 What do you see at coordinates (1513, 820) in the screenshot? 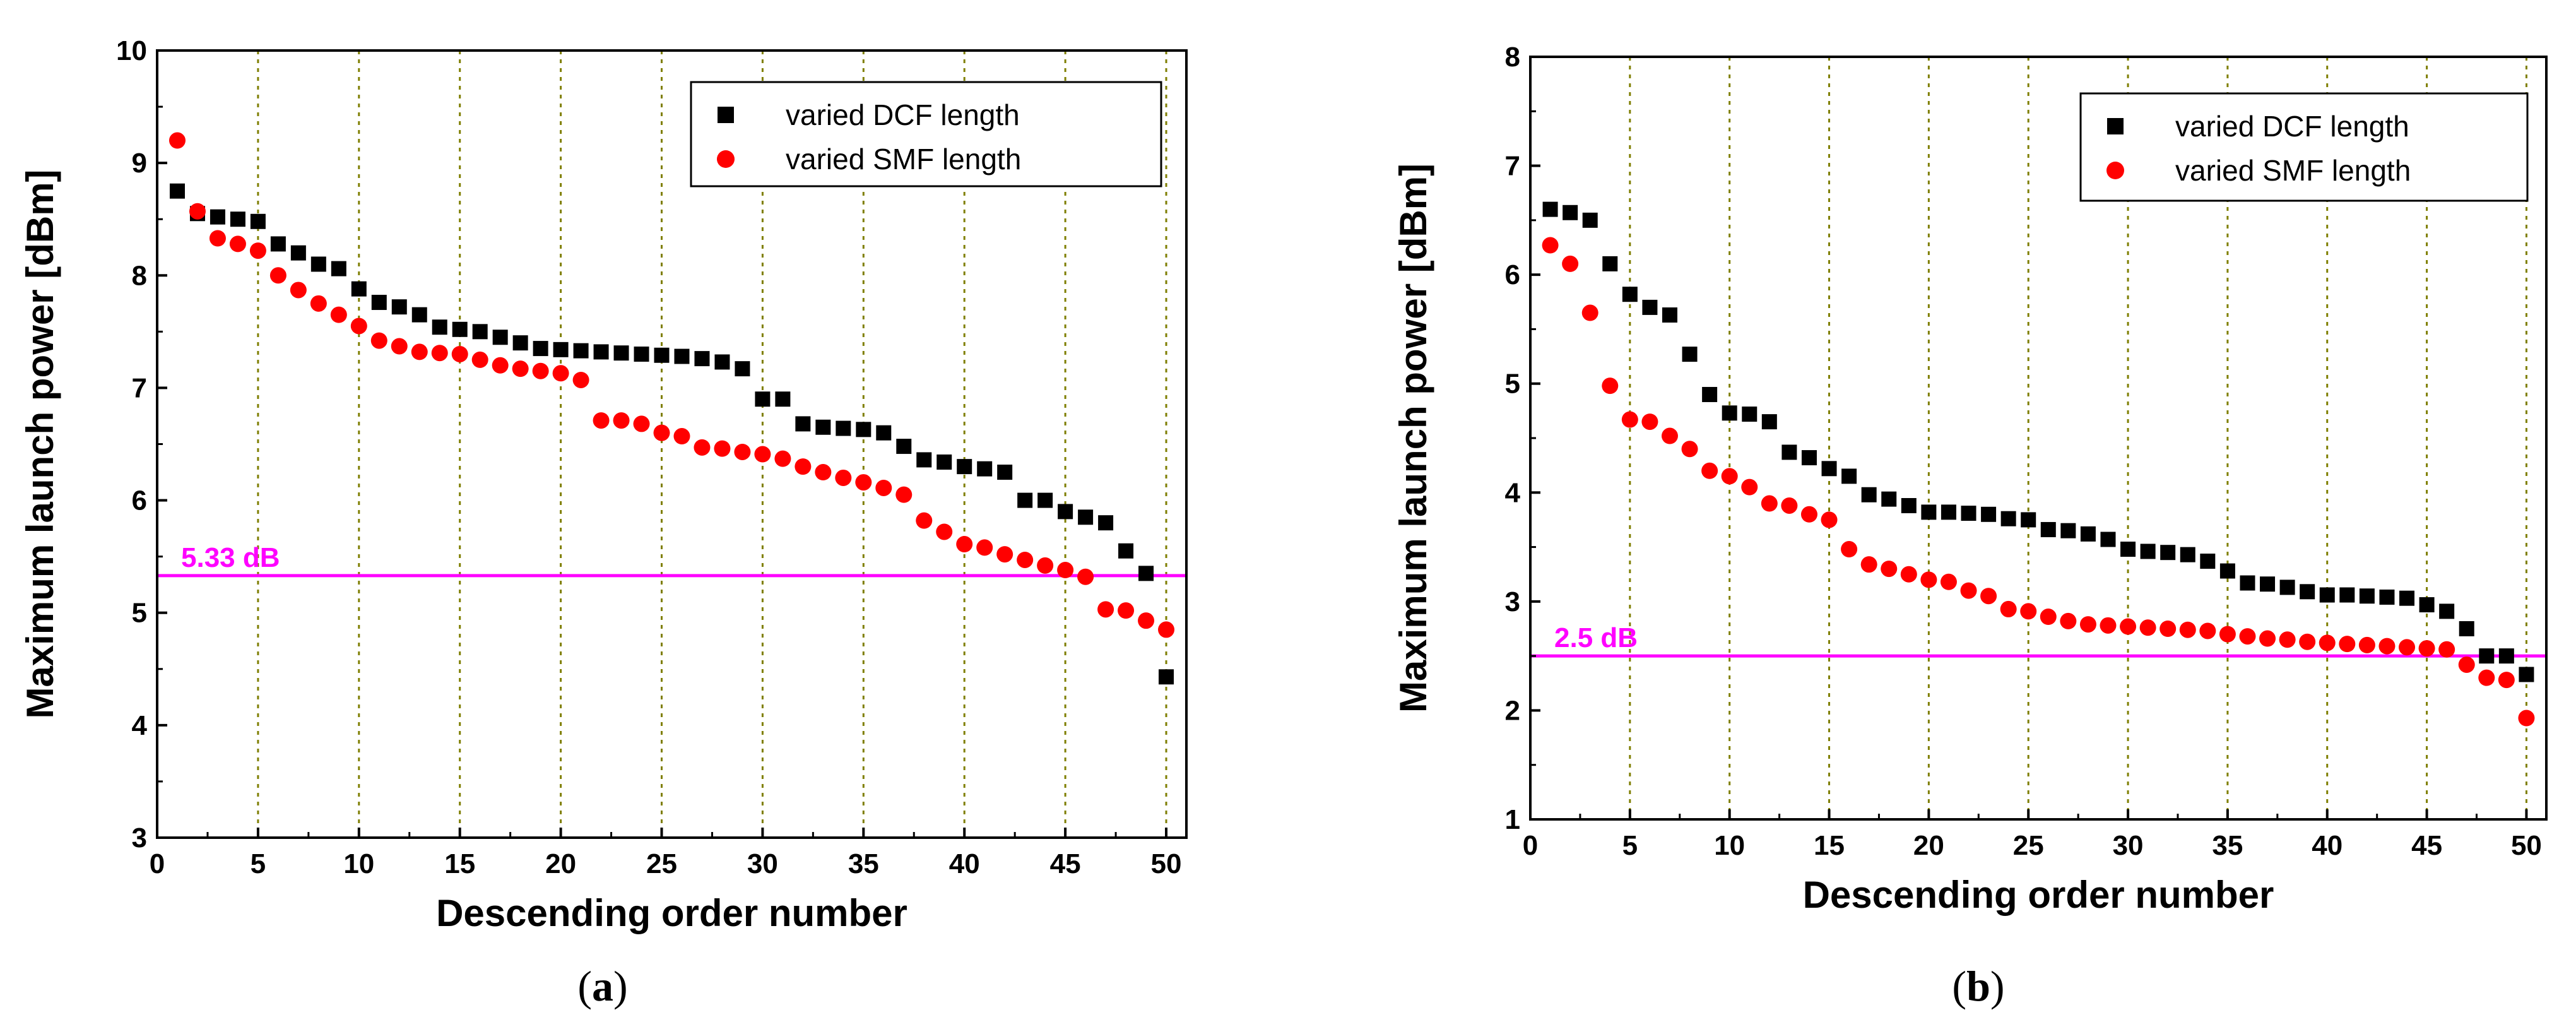
I see `y-tick-label: 1` at bounding box center [1513, 820].